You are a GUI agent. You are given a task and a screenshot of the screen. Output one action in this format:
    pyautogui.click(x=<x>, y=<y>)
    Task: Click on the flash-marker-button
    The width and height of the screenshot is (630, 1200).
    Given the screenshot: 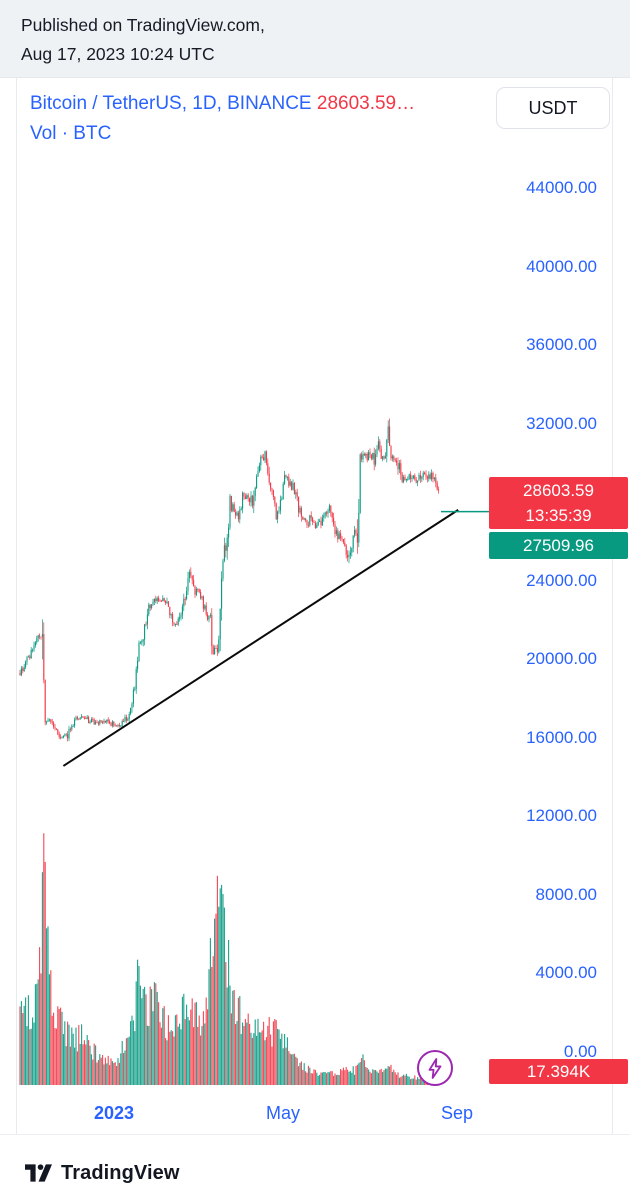 What is the action you would take?
    pyautogui.click(x=435, y=1068)
    